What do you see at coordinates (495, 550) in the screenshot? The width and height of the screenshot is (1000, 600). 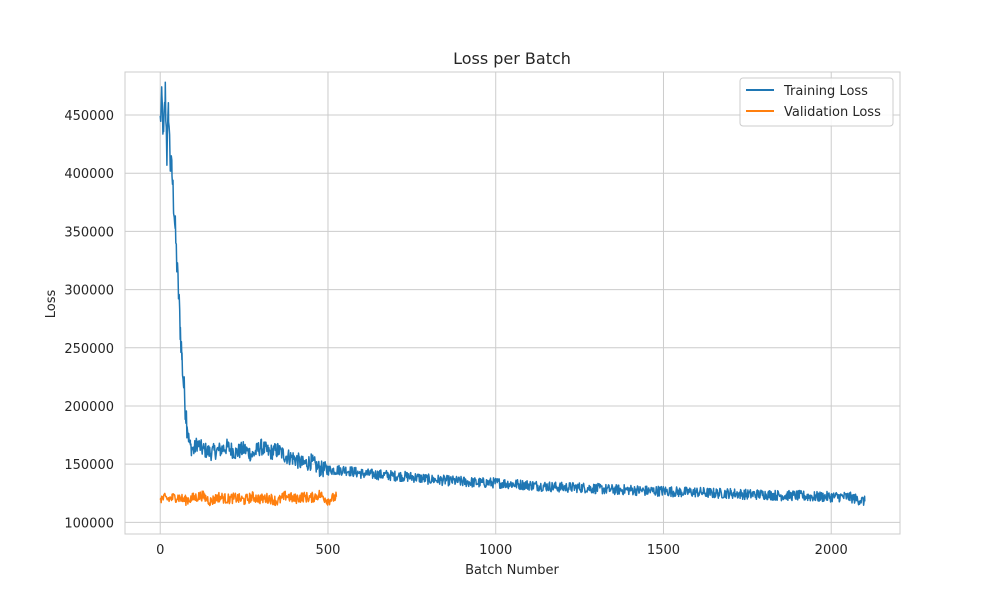 I see `x-tick-label: 1000` at bounding box center [495, 550].